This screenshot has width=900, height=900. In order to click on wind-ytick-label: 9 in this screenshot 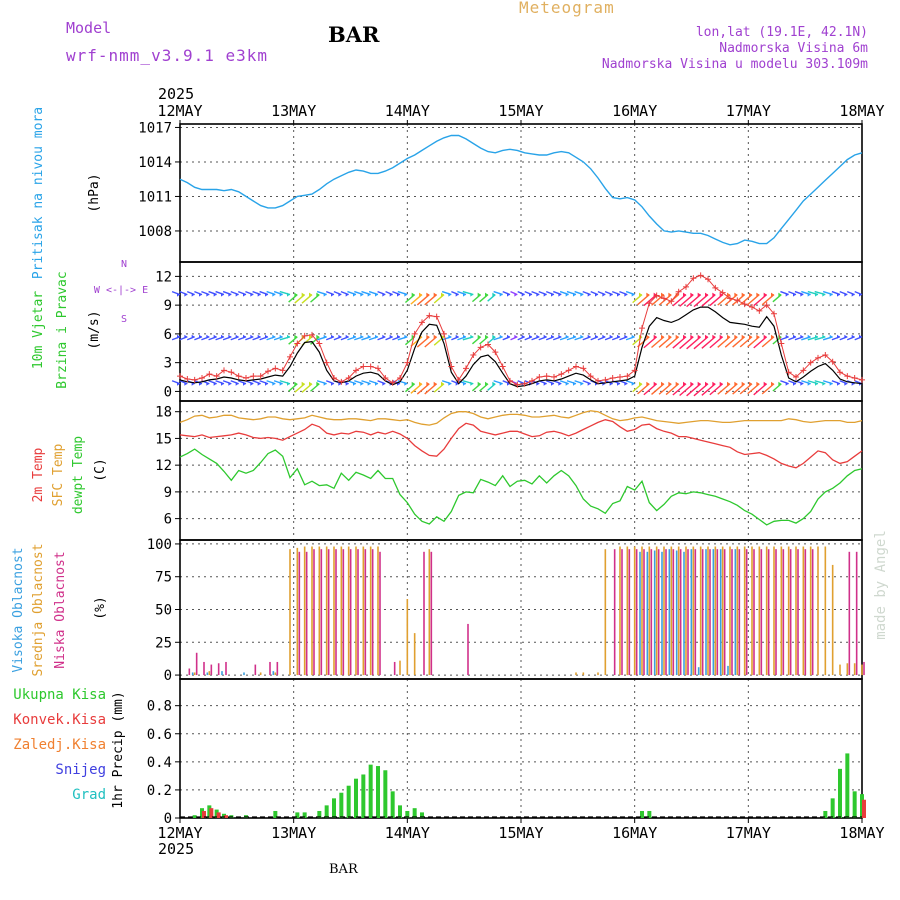, I will do `click(168, 306)`.